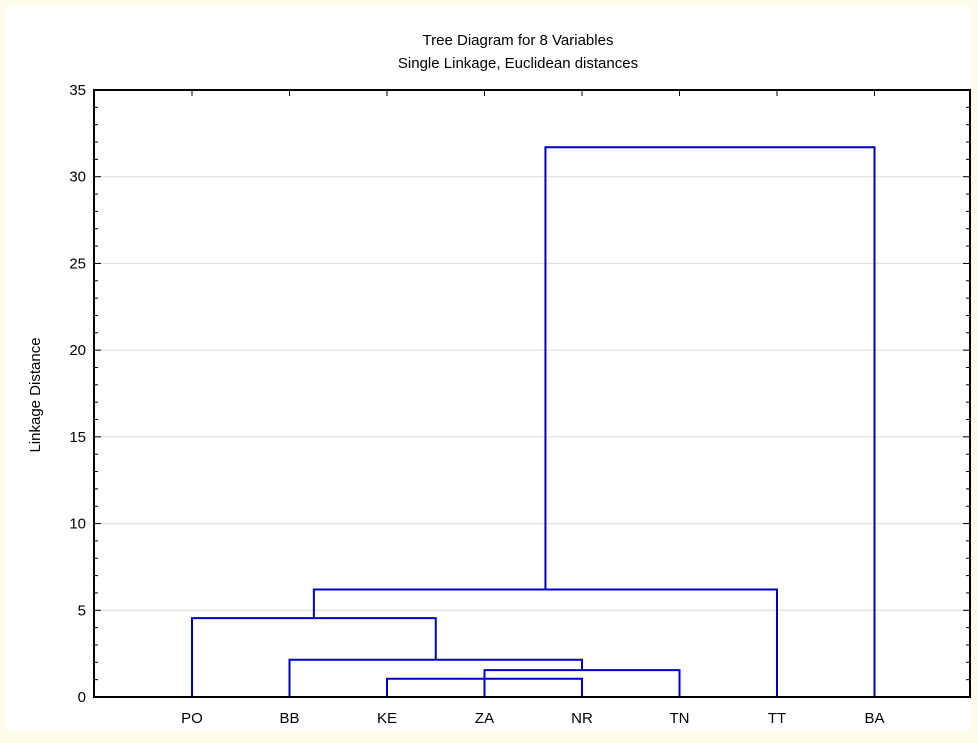  I want to click on x-tick-label: TN, so click(680, 718).